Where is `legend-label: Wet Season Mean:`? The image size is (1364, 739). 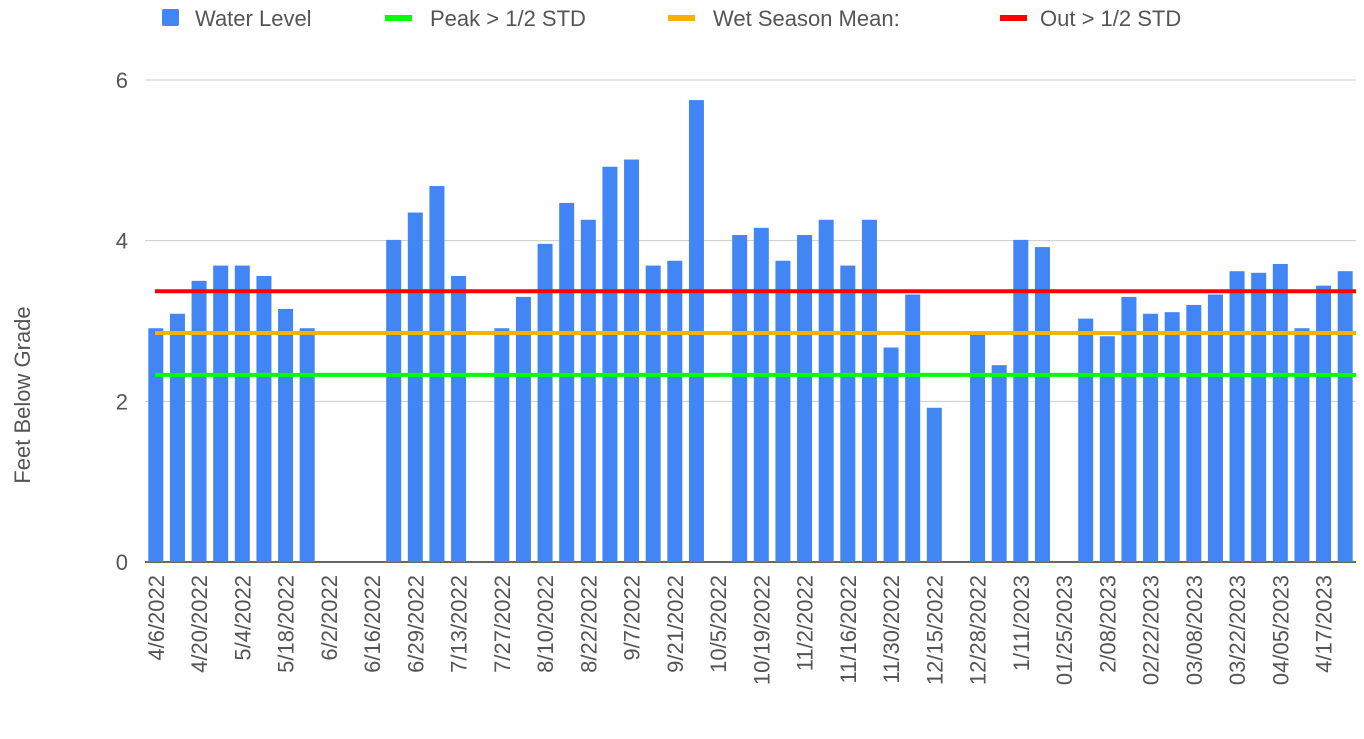 legend-label: Wet Season Mean: is located at coordinates (806, 18).